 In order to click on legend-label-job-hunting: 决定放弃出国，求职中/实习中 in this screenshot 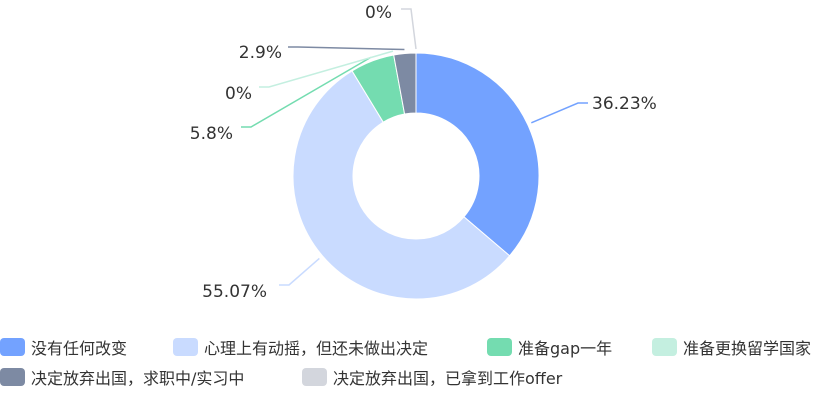, I will do `click(138, 378)`.